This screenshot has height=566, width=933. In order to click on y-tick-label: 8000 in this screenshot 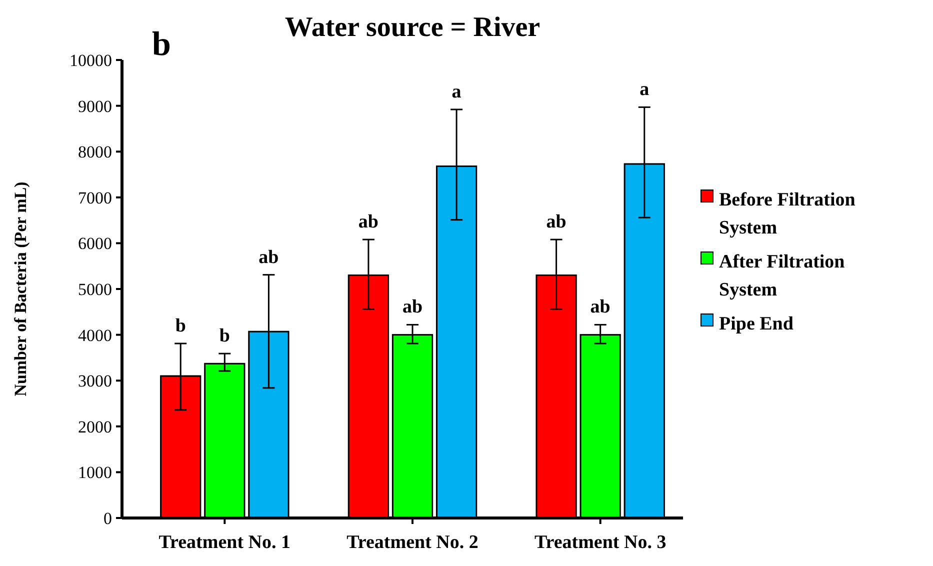, I will do `click(95, 152)`.